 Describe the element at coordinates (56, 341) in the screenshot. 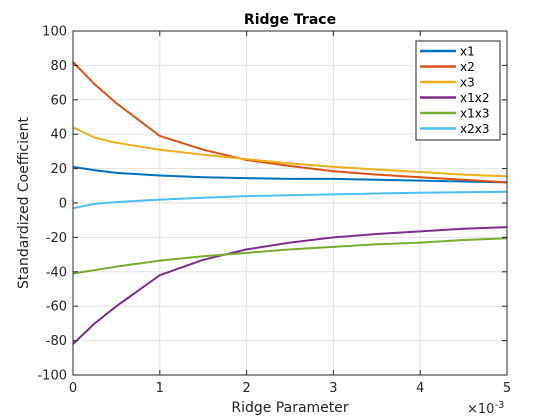

I see `y-tick-label: -80` at that location.